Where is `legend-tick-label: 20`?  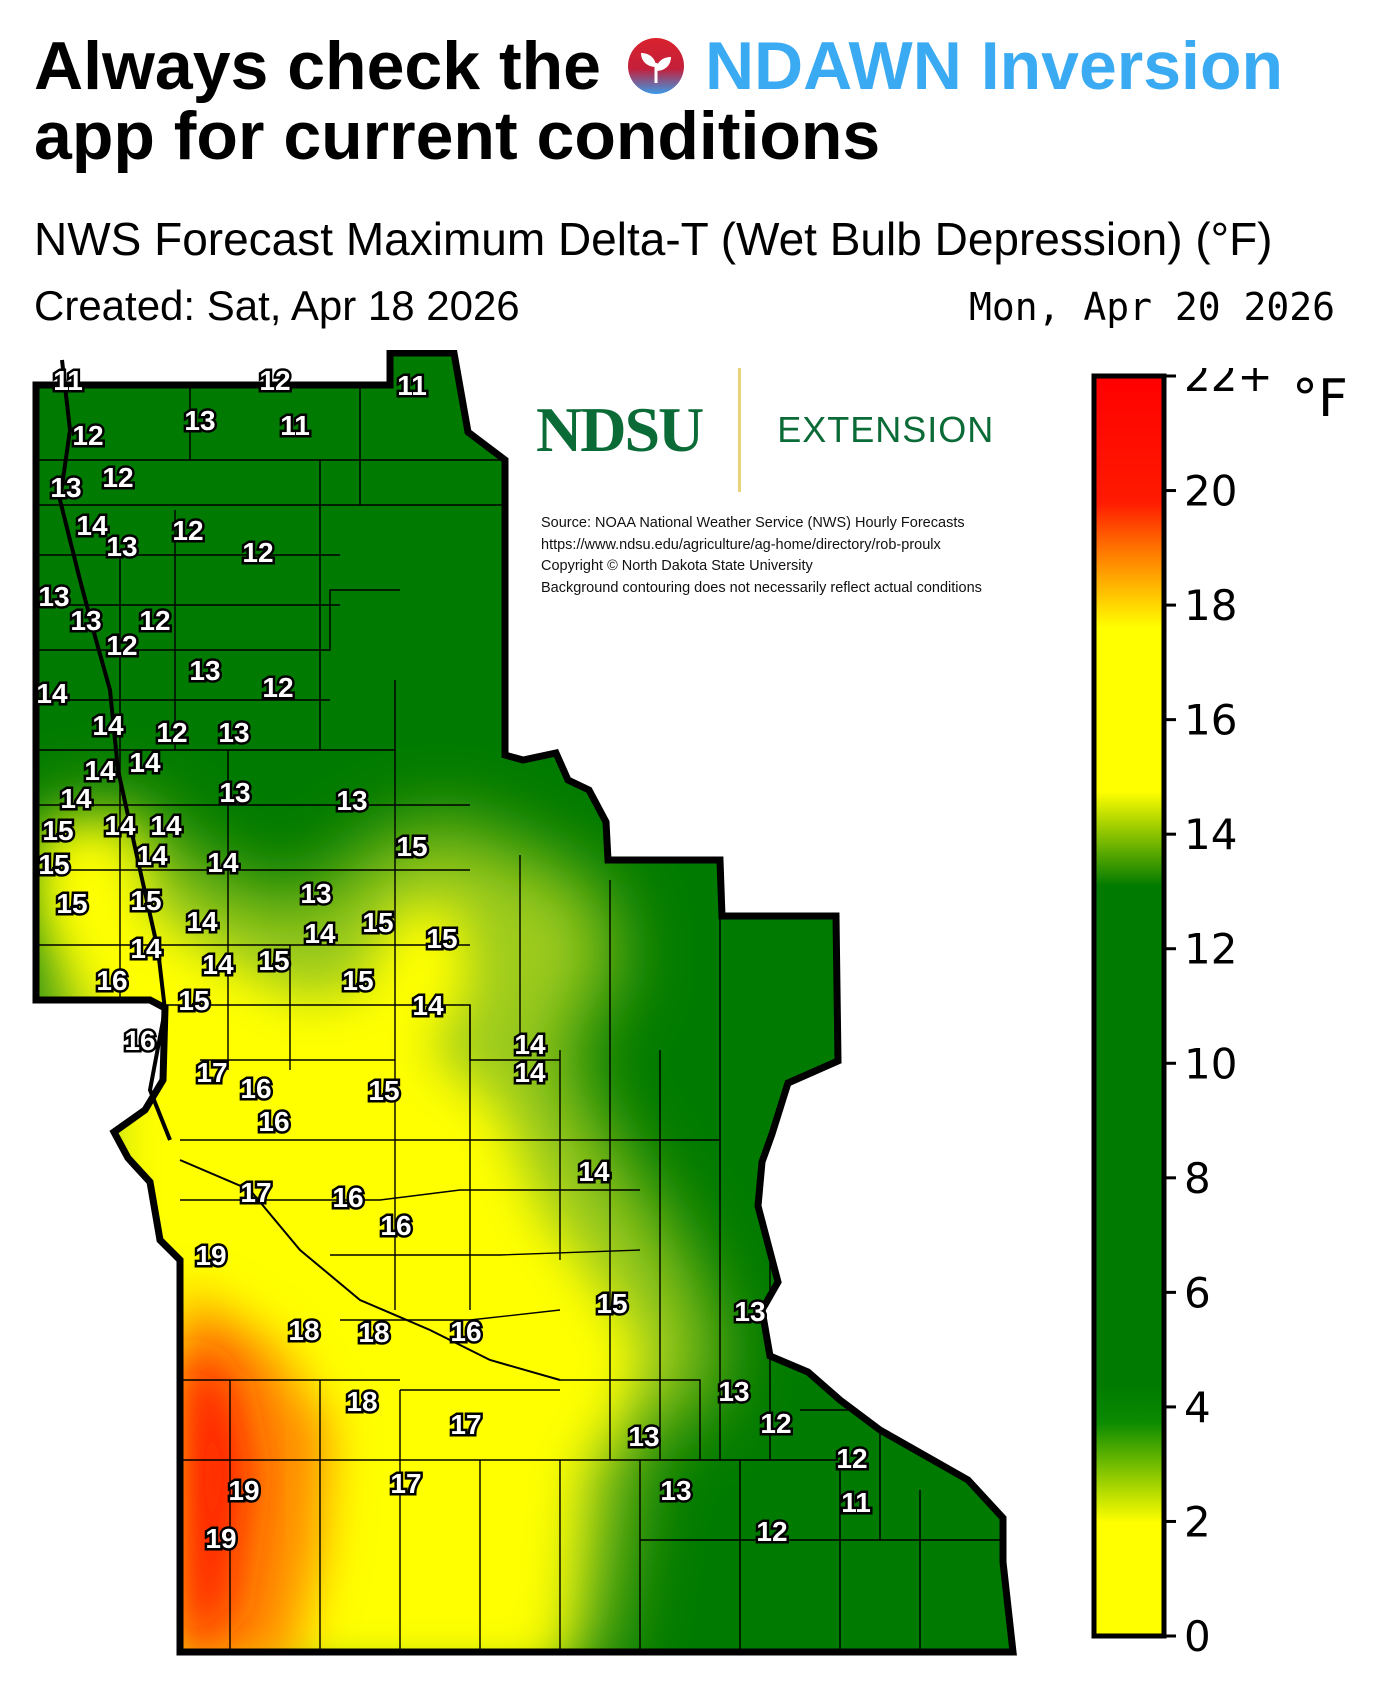
legend-tick-label: 20 is located at coordinates (1210, 491).